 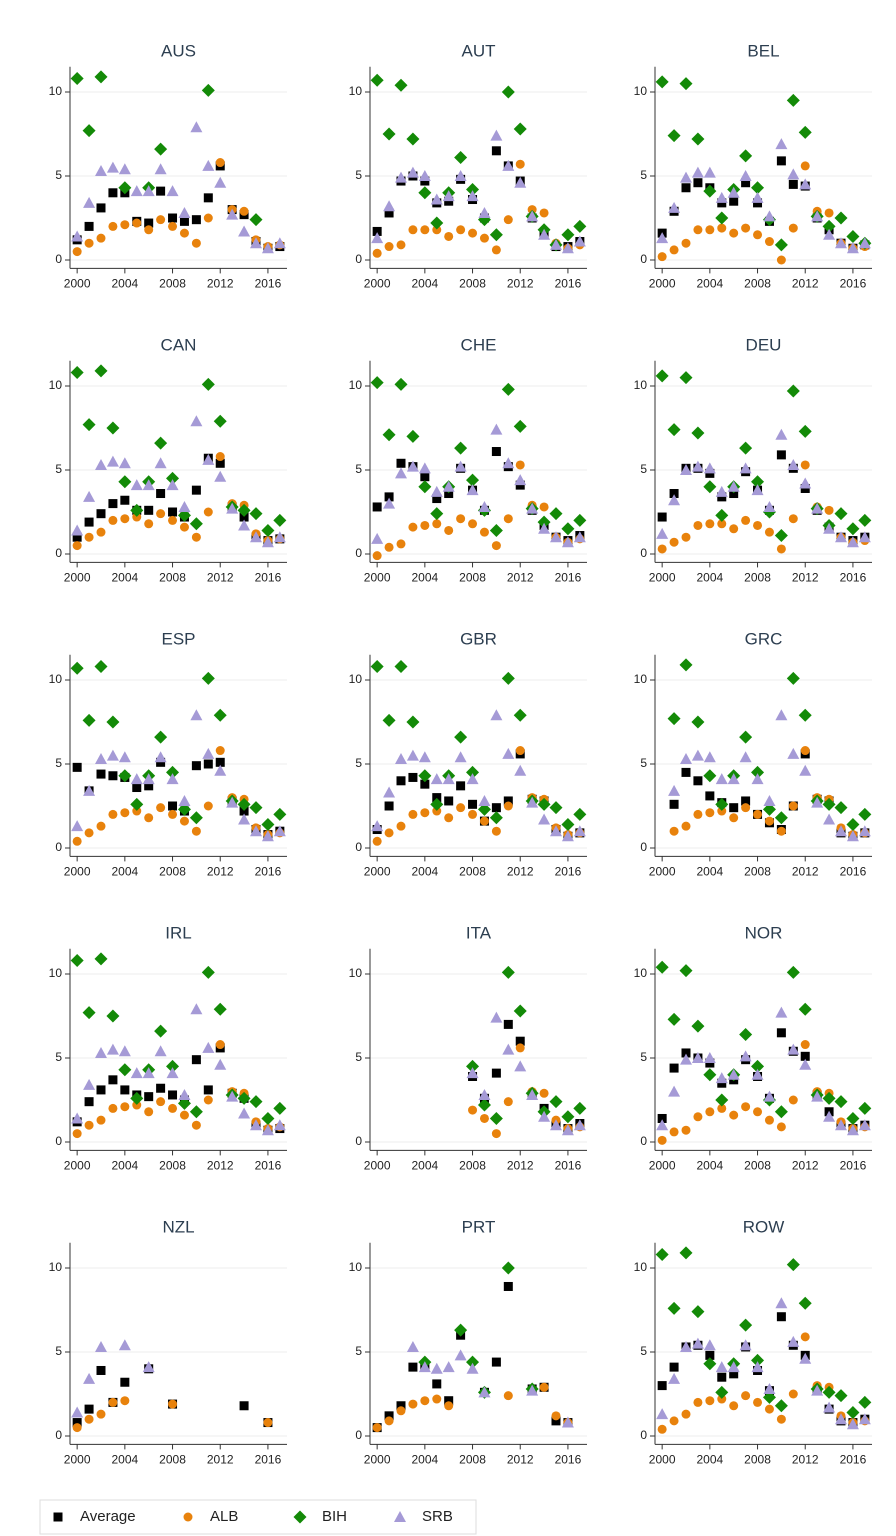 I want to click on panel-title: ROW, so click(x=764, y=1226).